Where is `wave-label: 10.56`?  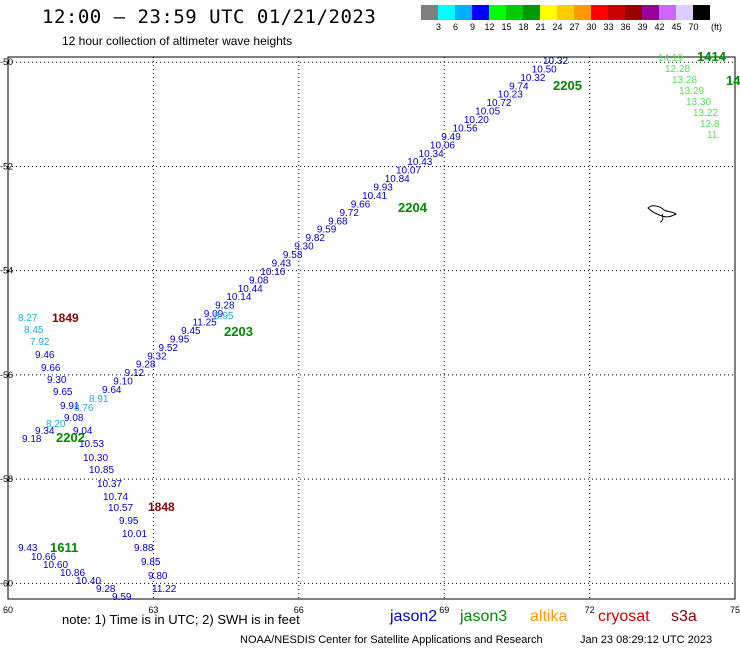
wave-label: 10.56 is located at coordinates (465, 128).